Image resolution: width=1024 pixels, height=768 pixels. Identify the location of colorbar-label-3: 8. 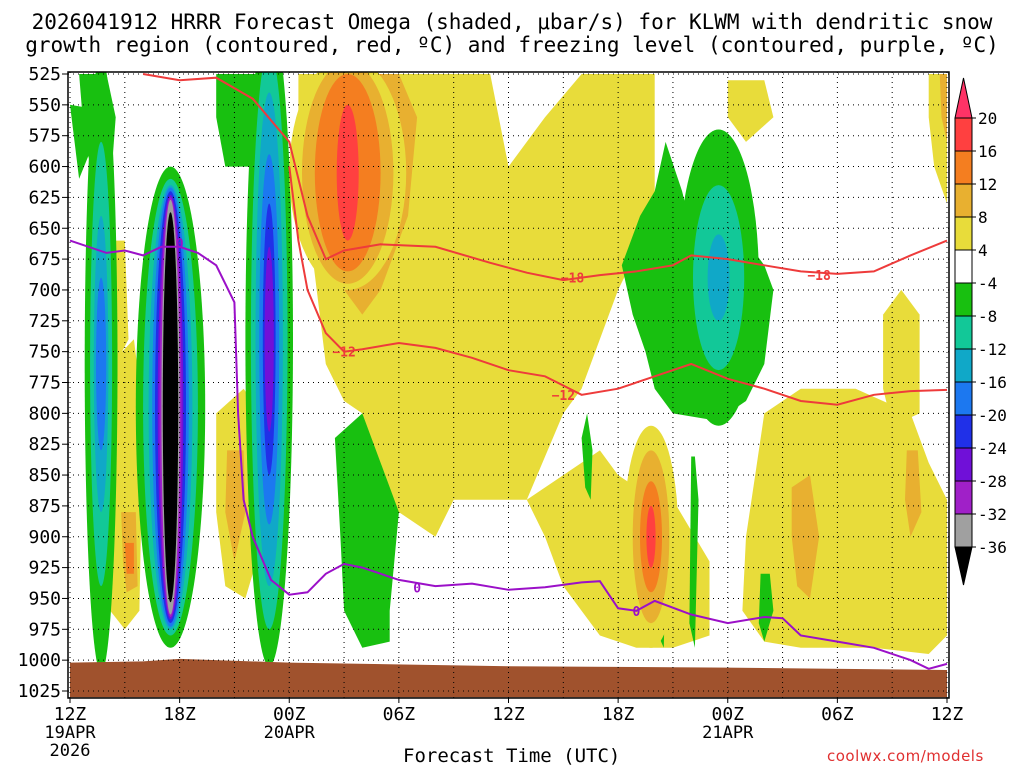
(983, 217).